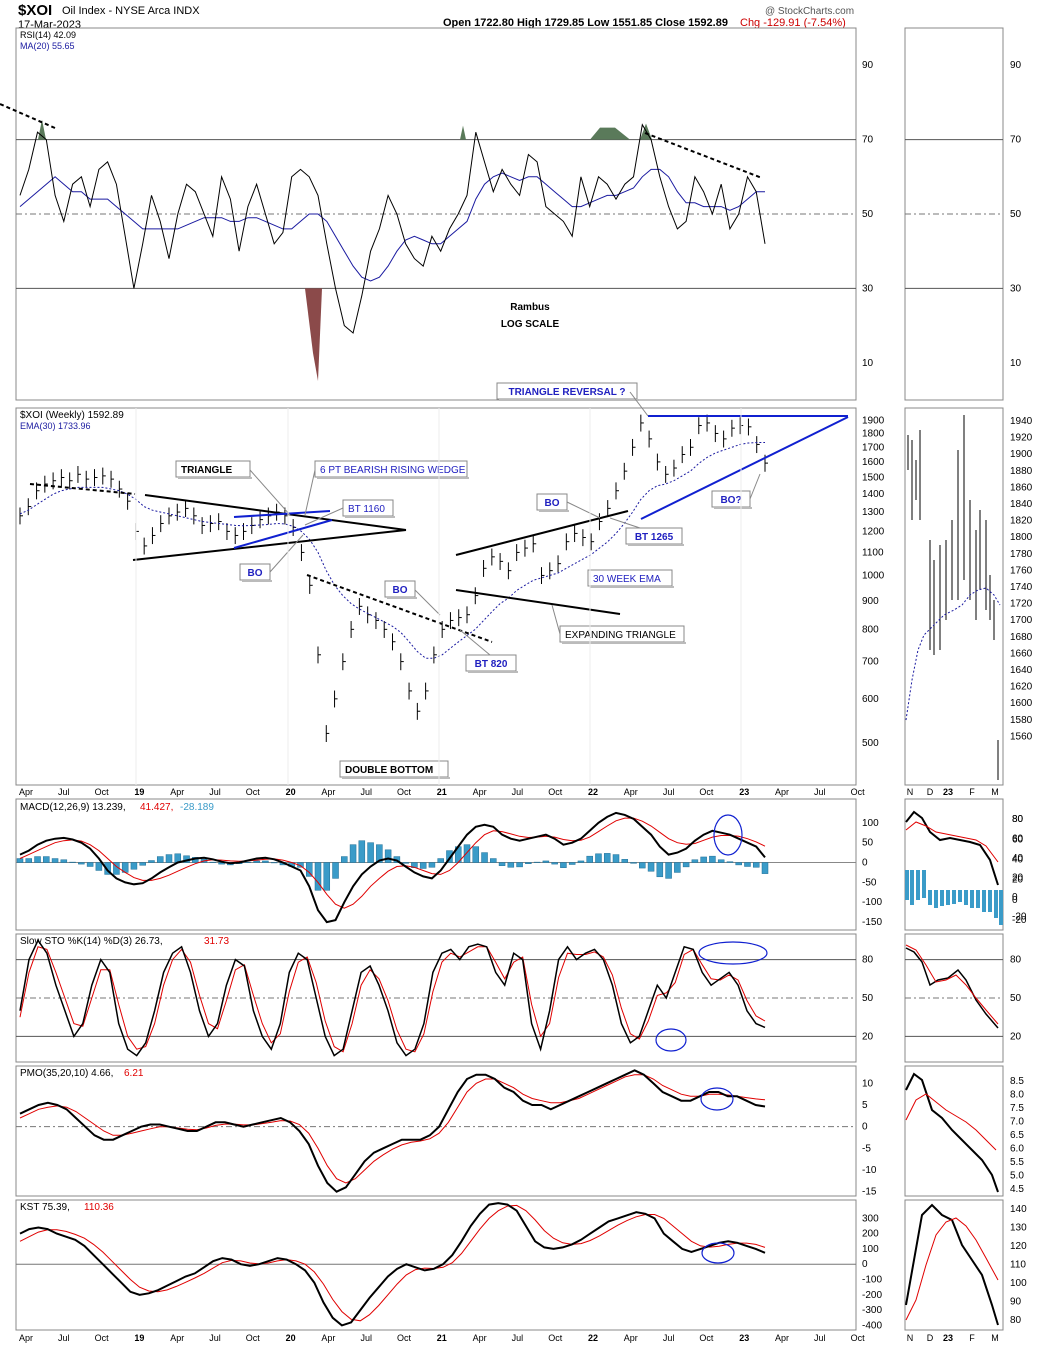  Describe the element at coordinates (47, 46) in the screenshot. I see `rsi-ma-legend: MA(20) 55.65` at that location.